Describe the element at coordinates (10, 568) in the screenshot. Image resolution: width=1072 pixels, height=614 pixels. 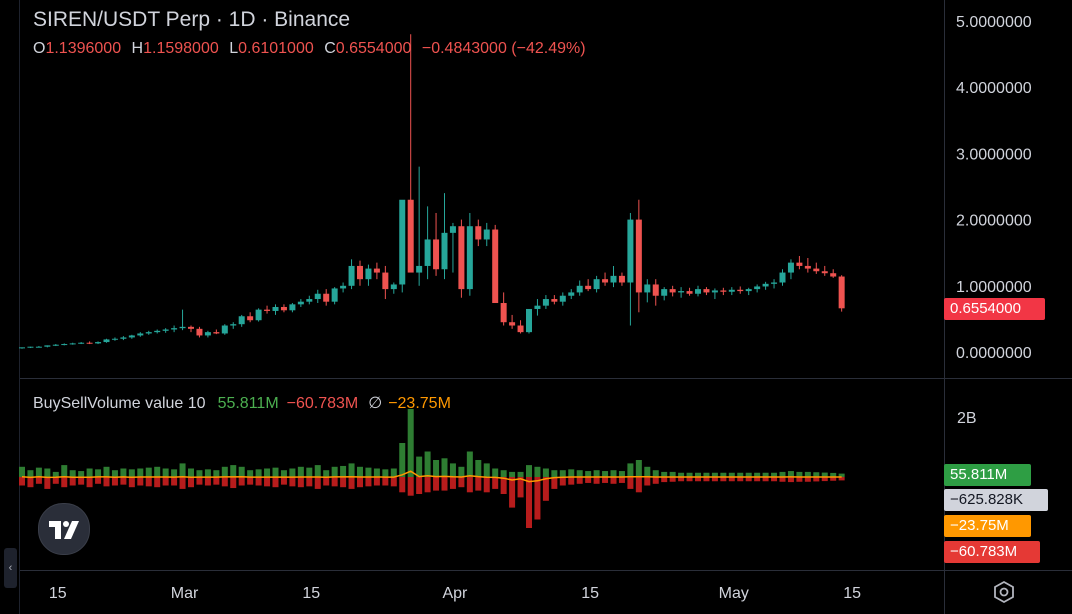
I see `chevron-left-icon: ‹` at that location.